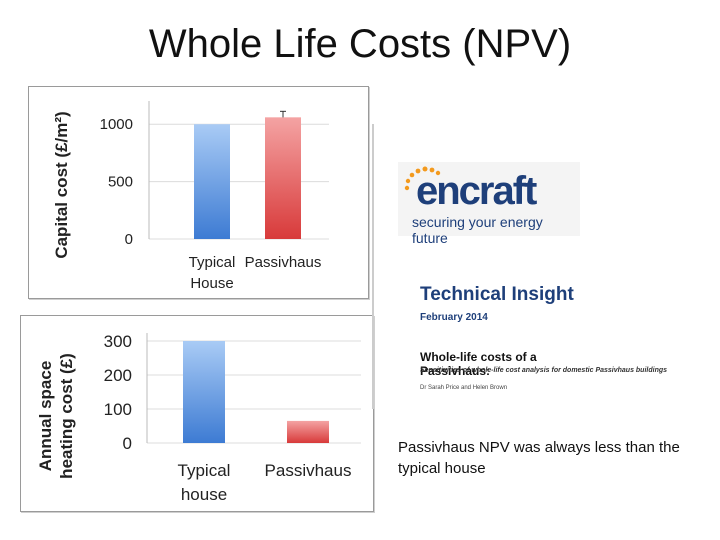 The image size is (720, 540). Describe the element at coordinates (212, 273) in the screenshot. I see `capital-category-label: Typical House` at that location.